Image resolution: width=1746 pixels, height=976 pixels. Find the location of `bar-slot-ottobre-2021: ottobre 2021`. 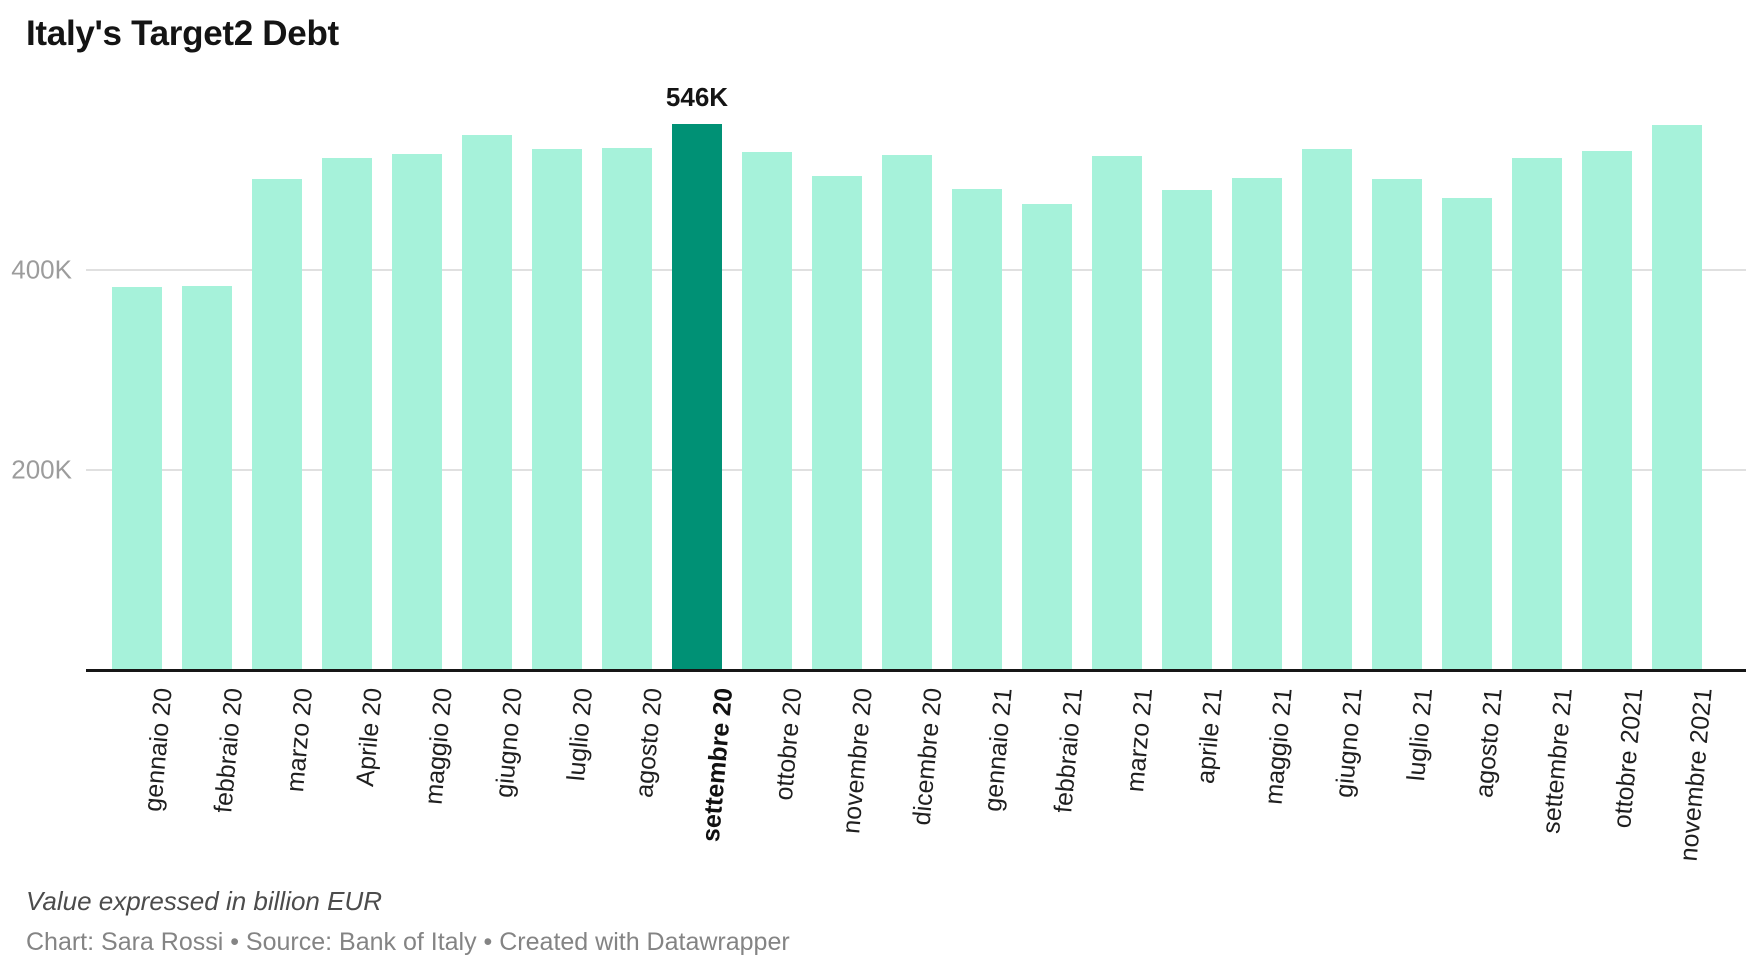

bar-slot-ottobre-2021: ottobre 2021 is located at coordinates (1610, 414).